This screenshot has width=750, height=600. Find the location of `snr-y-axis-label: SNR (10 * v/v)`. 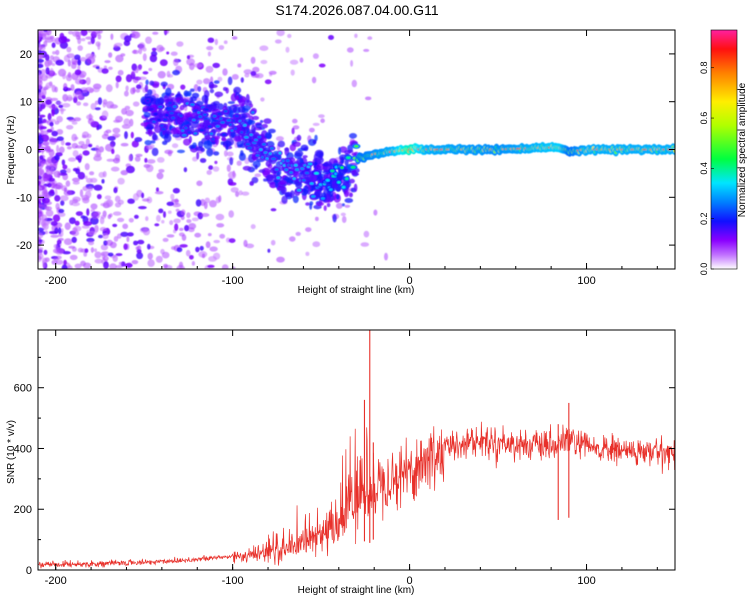

snr-y-axis-label: SNR (10 * v/v) is located at coordinates (11, 452).